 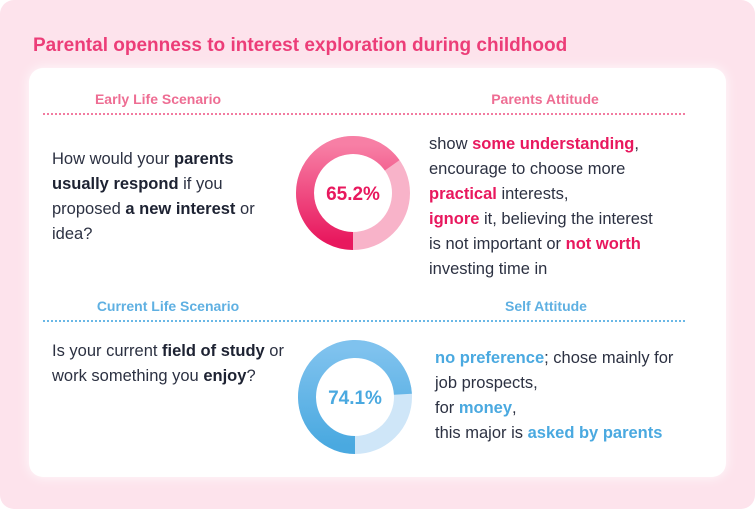 What do you see at coordinates (490, 358) in the screenshot?
I see `highlight-text: no preference` at bounding box center [490, 358].